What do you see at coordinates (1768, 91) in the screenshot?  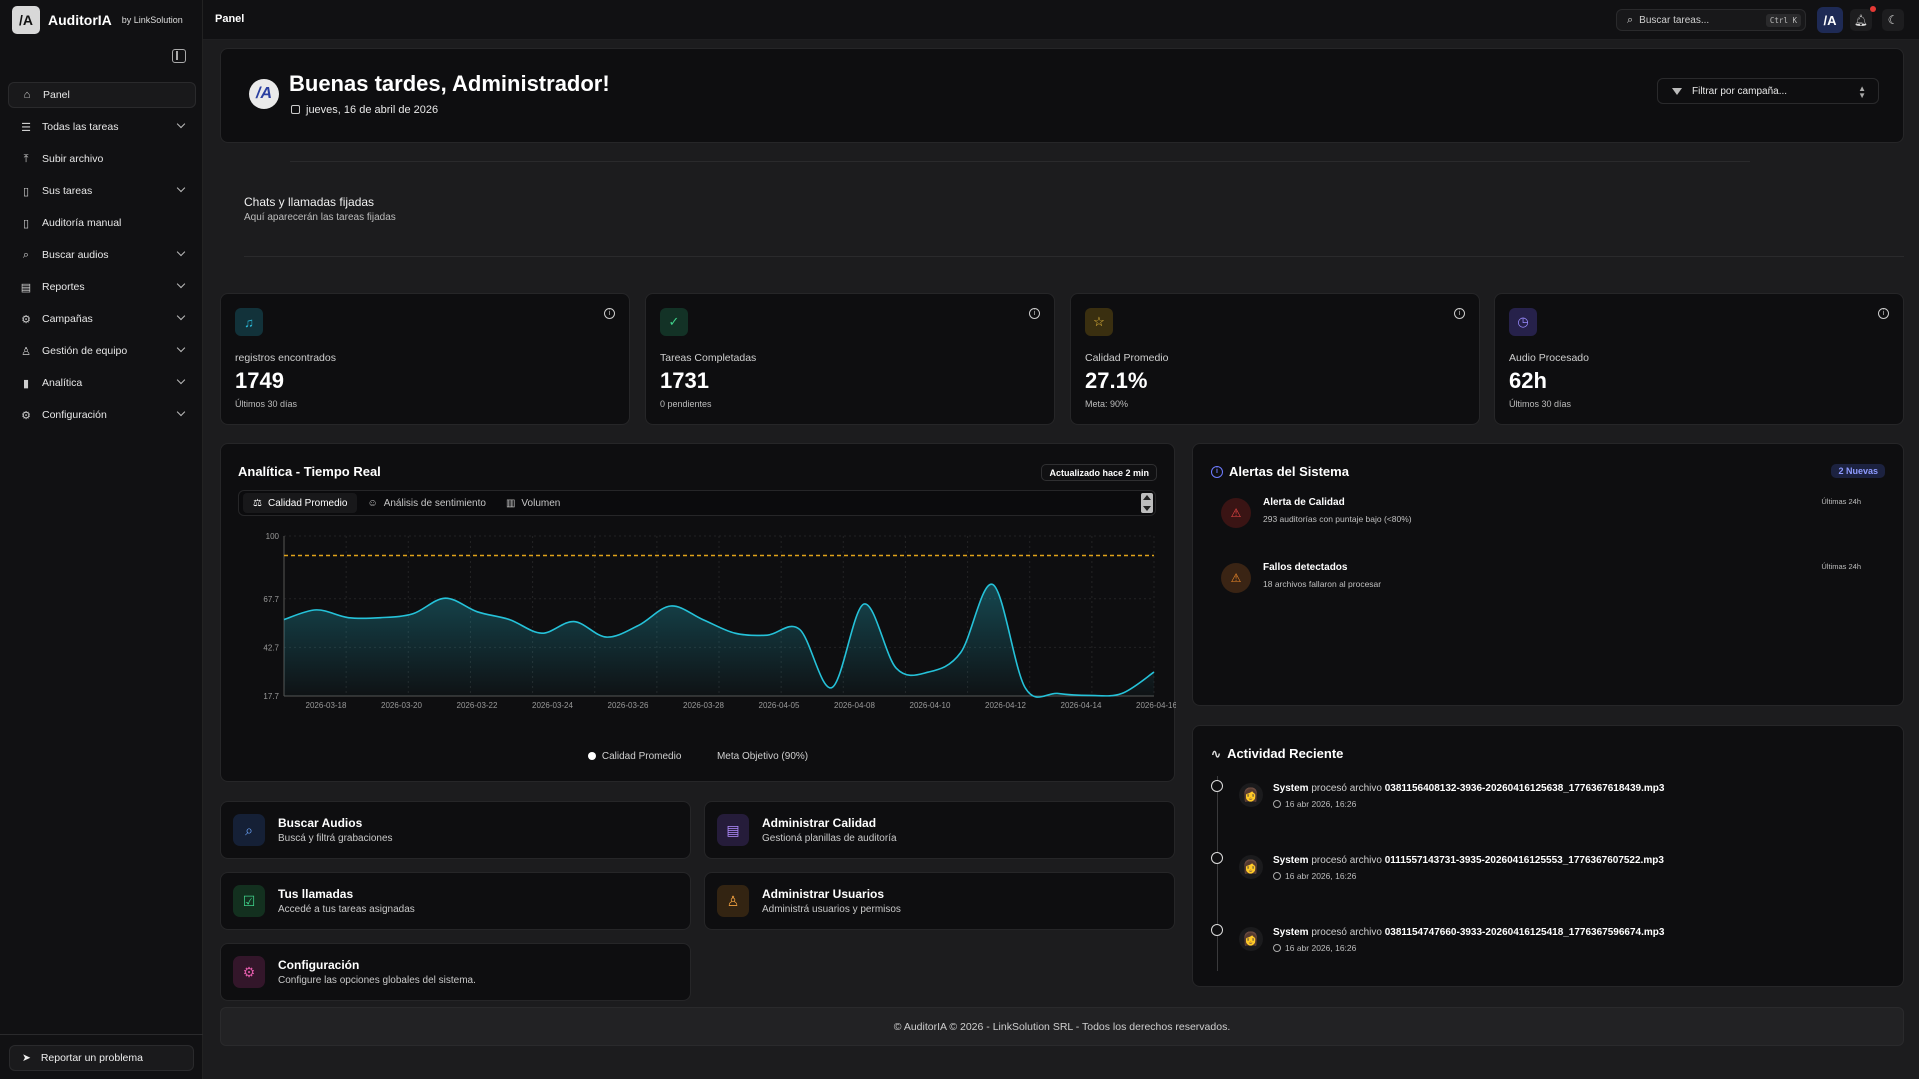 I see `campaign-filter: Filtrar por campaña... ▲ ▼` at bounding box center [1768, 91].